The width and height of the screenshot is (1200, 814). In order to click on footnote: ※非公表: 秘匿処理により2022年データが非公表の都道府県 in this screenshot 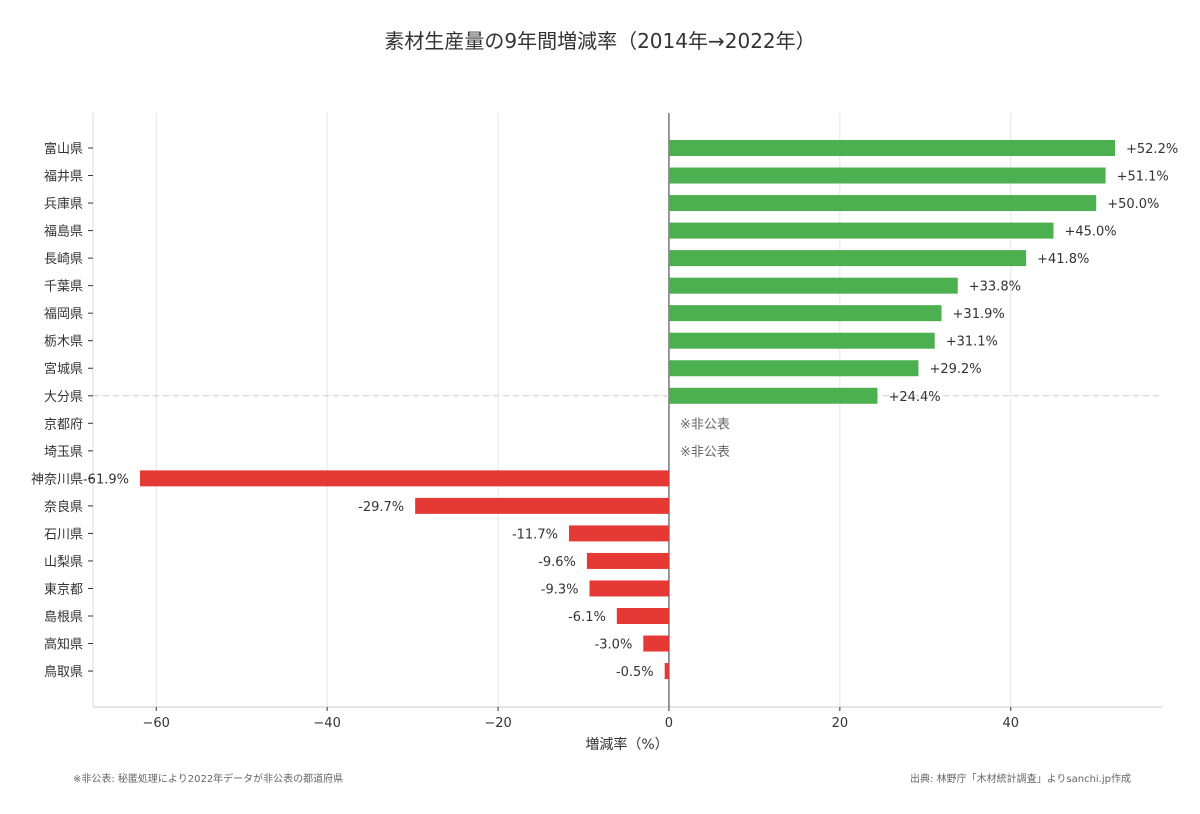, I will do `click(208, 778)`.